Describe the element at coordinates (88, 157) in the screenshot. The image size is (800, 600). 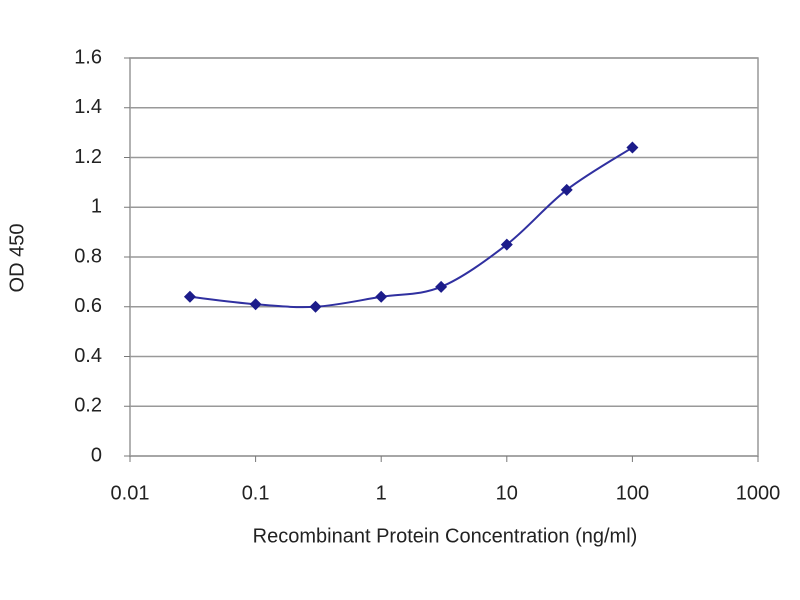
I see `y-tick-label: 1.2` at that location.